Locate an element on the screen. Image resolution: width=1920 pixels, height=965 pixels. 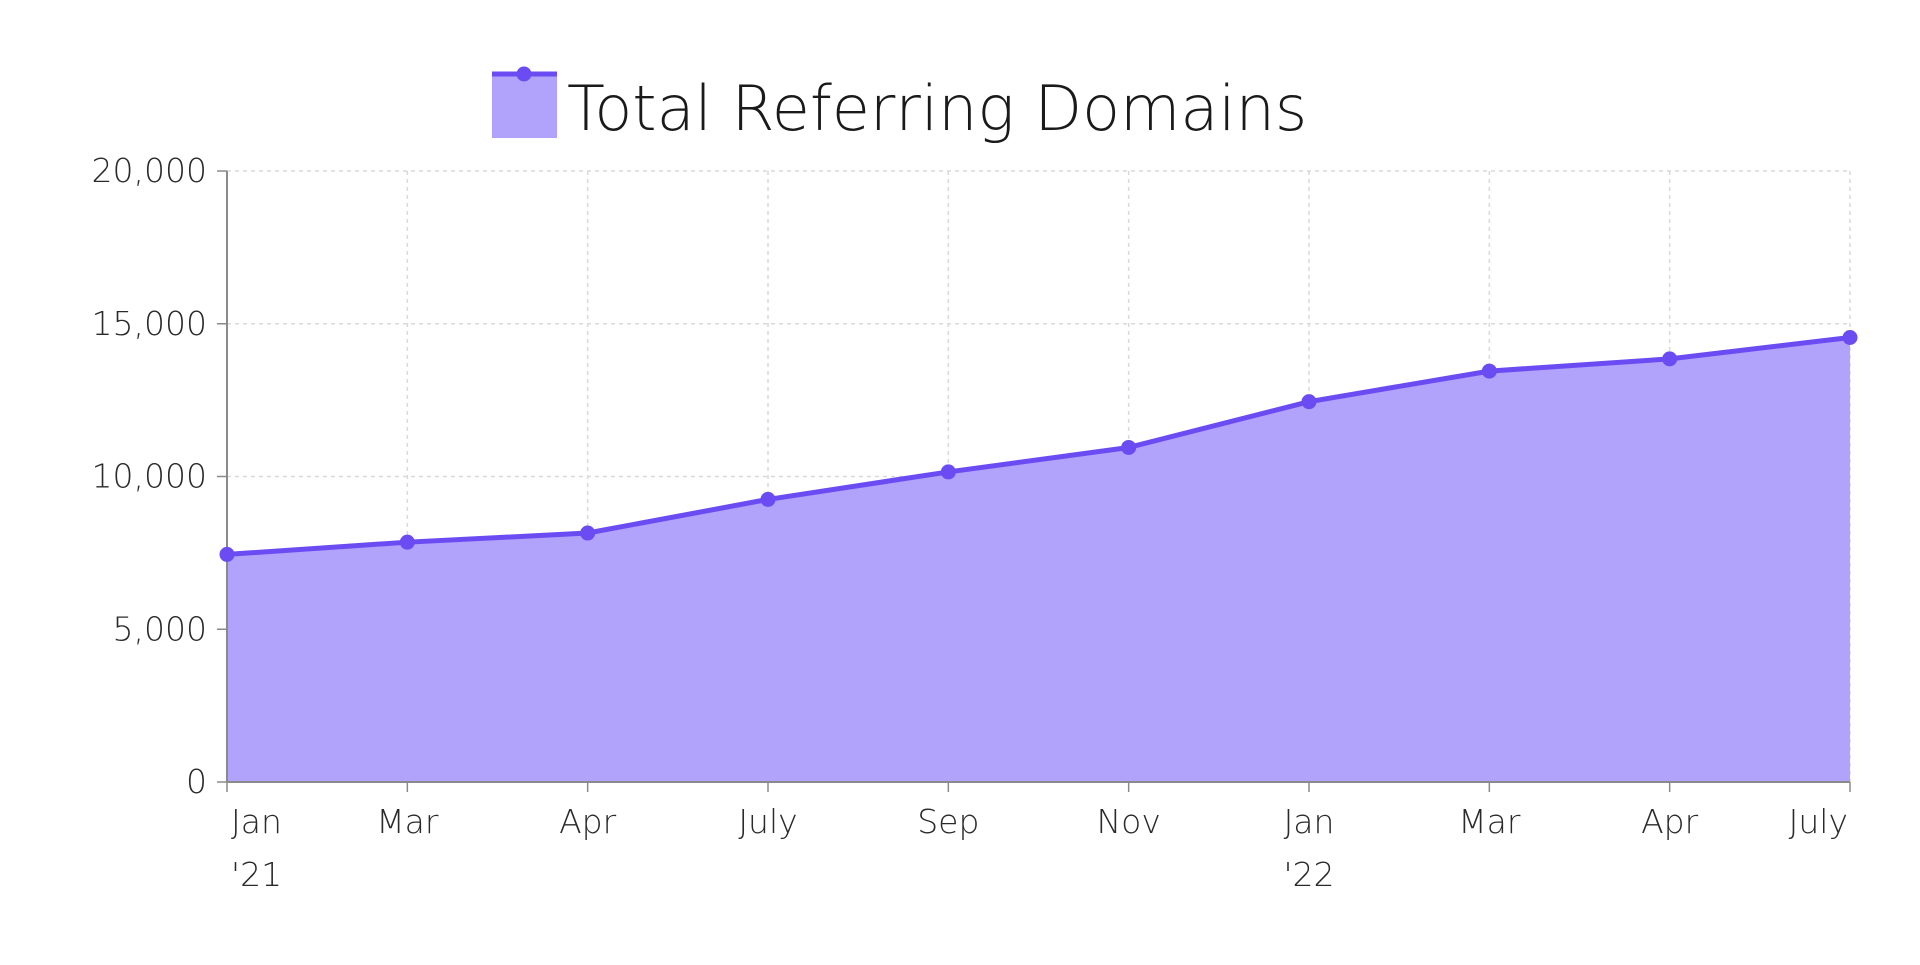
x-axis-tick-labels: Jan '21 Mar Apr July Sep Nov Jan '22 Mar Apr July is located at coordinates (1039, 848).